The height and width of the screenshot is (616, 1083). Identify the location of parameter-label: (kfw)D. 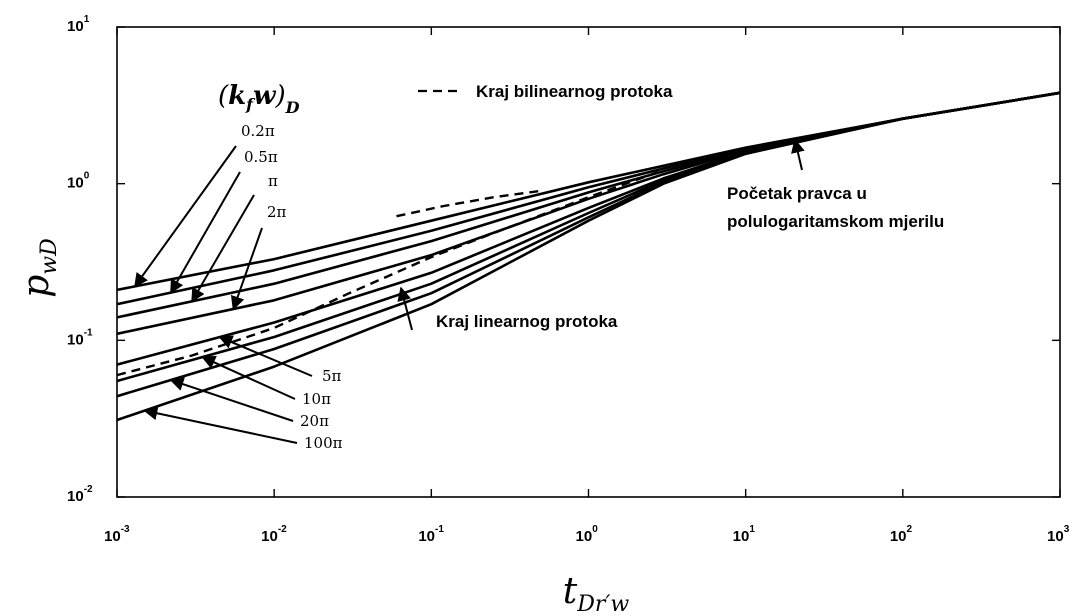
(259, 99).